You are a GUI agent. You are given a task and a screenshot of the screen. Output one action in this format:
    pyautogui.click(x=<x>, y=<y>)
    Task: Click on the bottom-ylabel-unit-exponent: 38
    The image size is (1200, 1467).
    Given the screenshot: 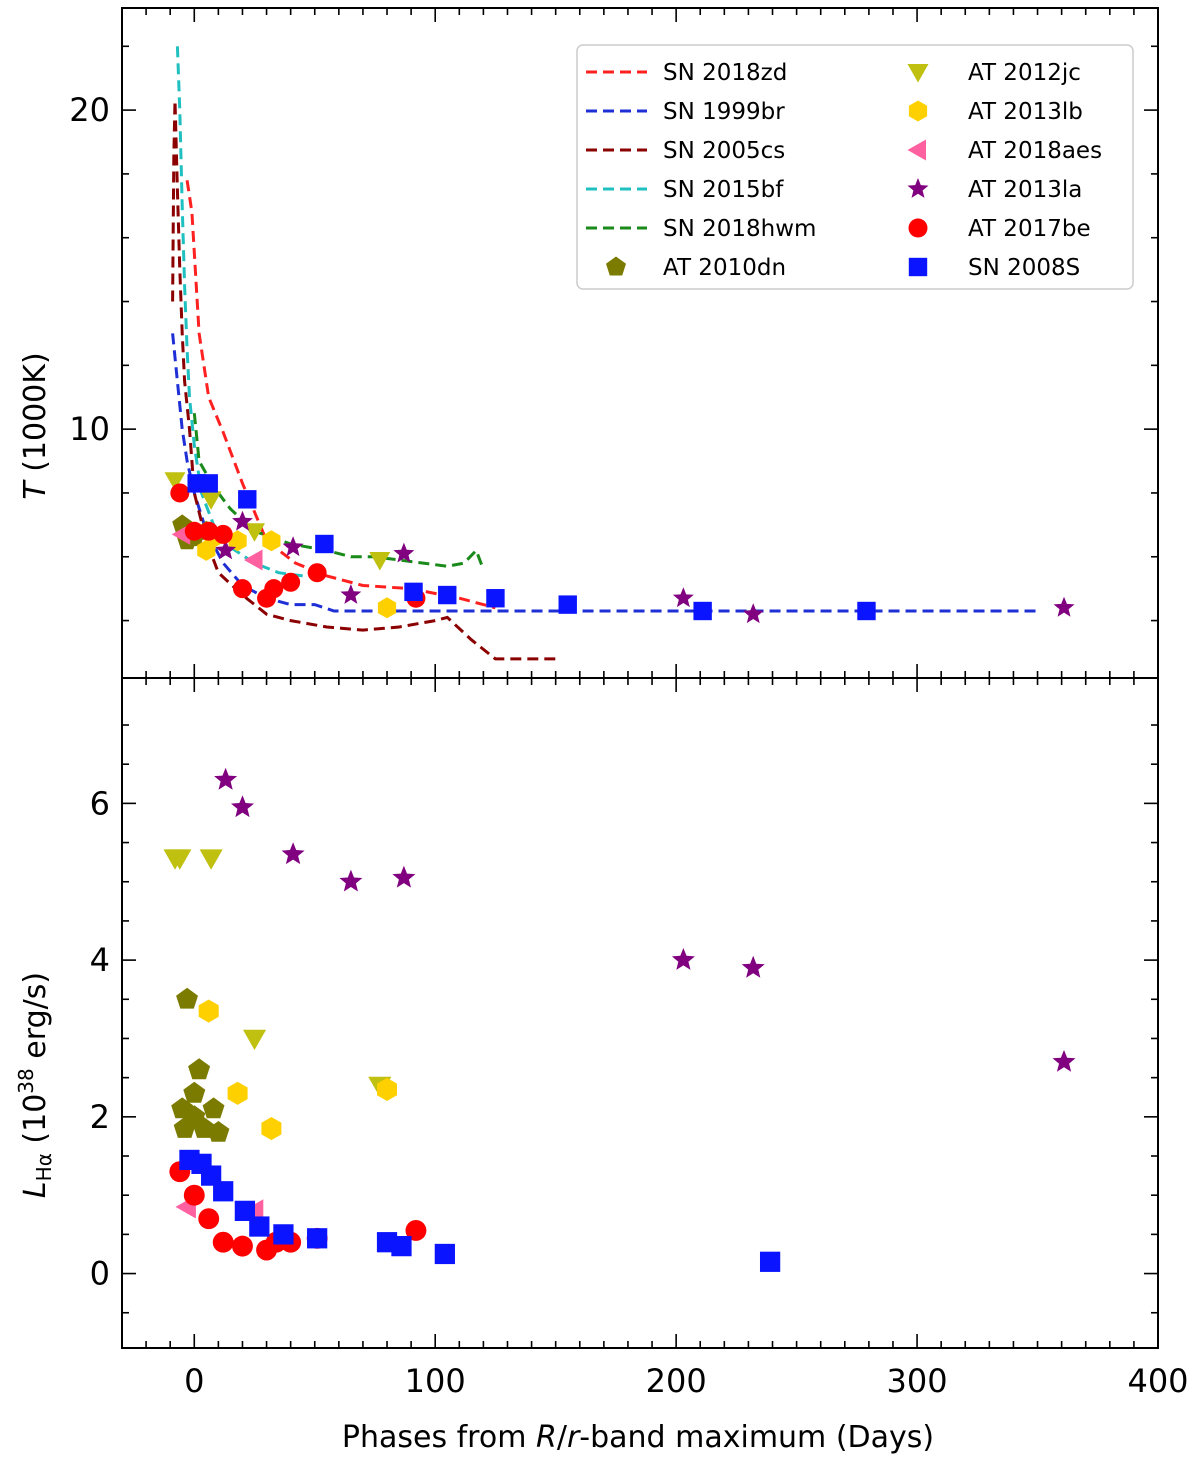 What is the action you would take?
    pyautogui.click(x=26, y=1080)
    